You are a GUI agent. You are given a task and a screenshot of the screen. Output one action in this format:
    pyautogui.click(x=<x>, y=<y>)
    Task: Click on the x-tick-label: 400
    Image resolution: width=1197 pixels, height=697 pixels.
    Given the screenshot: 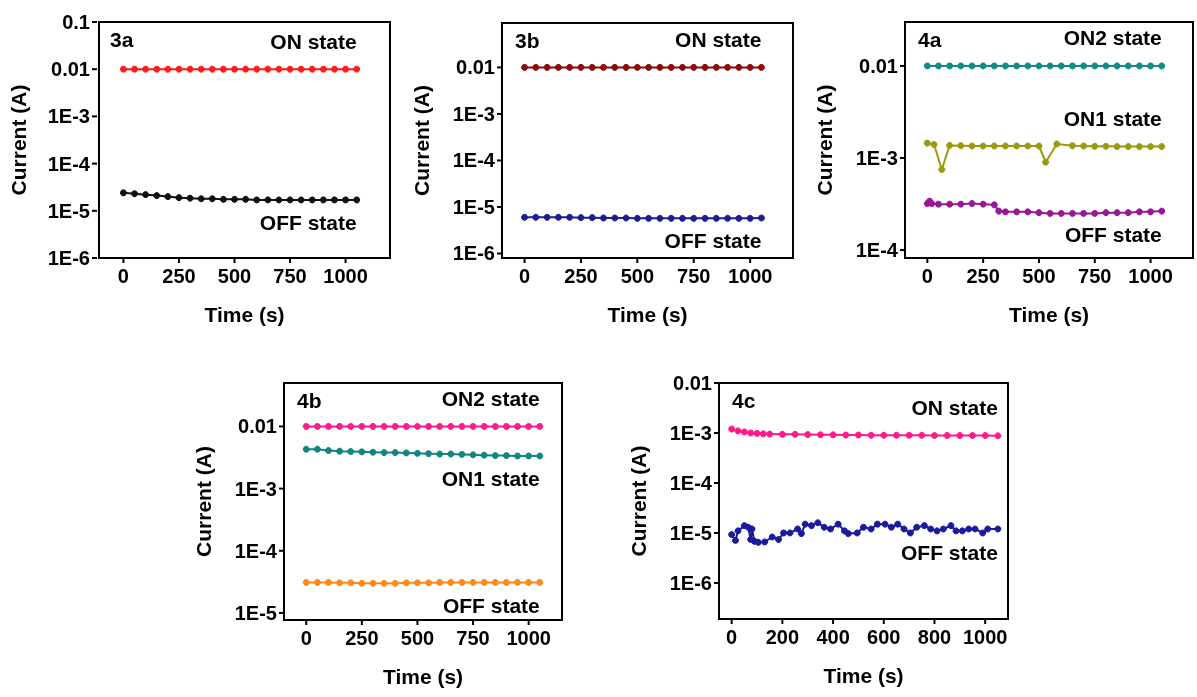 What is the action you would take?
    pyautogui.click(x=833, y=637)
    